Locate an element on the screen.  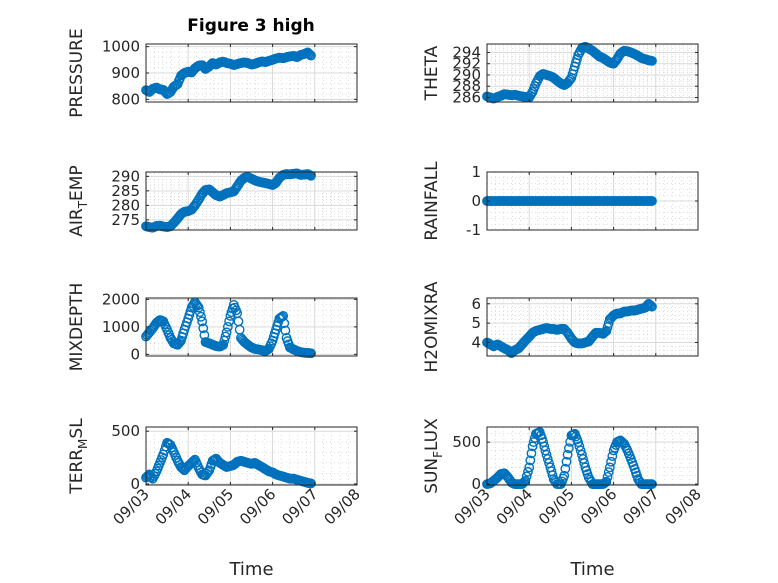
y-axis-label: RAINFALL is located at coordinates (432, 201).